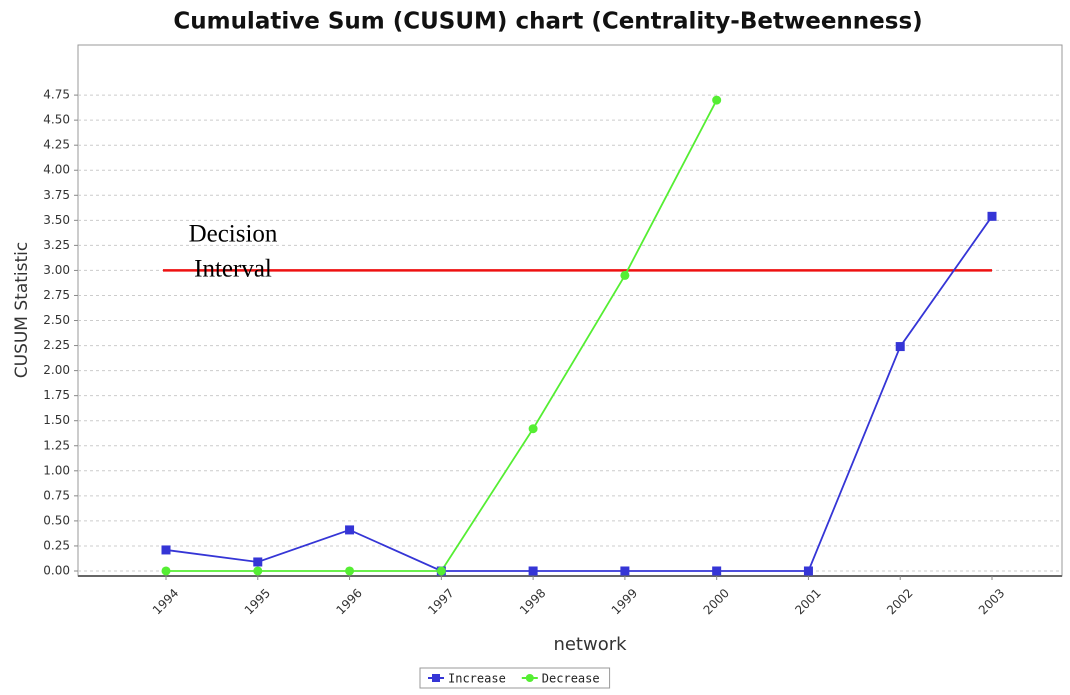  Describe the element at coordinates (56, 495) in the screenshot. I see `y-tick-label: 0.75` at that location.